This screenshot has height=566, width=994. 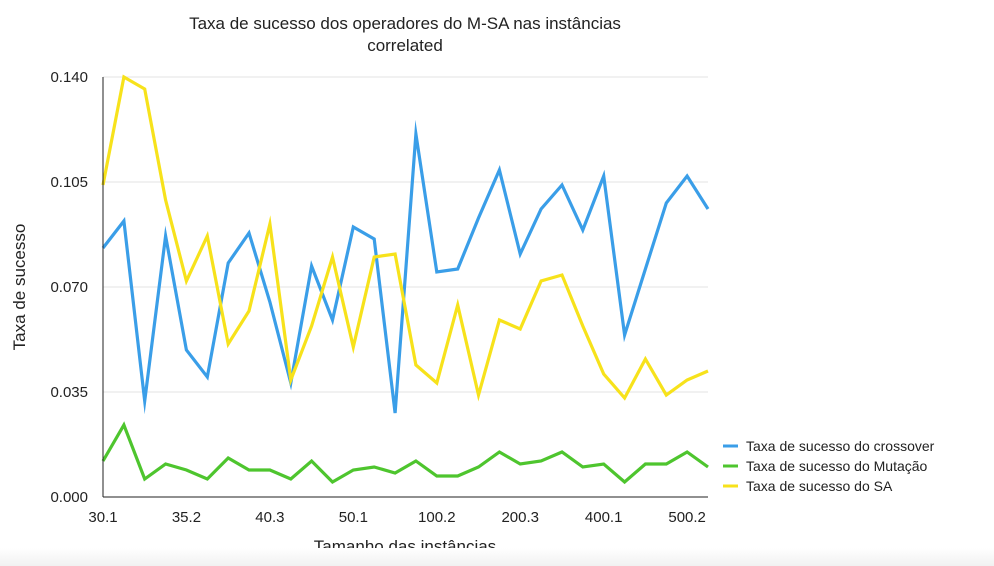 What do you see at coordinates (269, 517) in the screenshot?
I see `x-tick-label: 40.3` at bounding box center [269, 517].